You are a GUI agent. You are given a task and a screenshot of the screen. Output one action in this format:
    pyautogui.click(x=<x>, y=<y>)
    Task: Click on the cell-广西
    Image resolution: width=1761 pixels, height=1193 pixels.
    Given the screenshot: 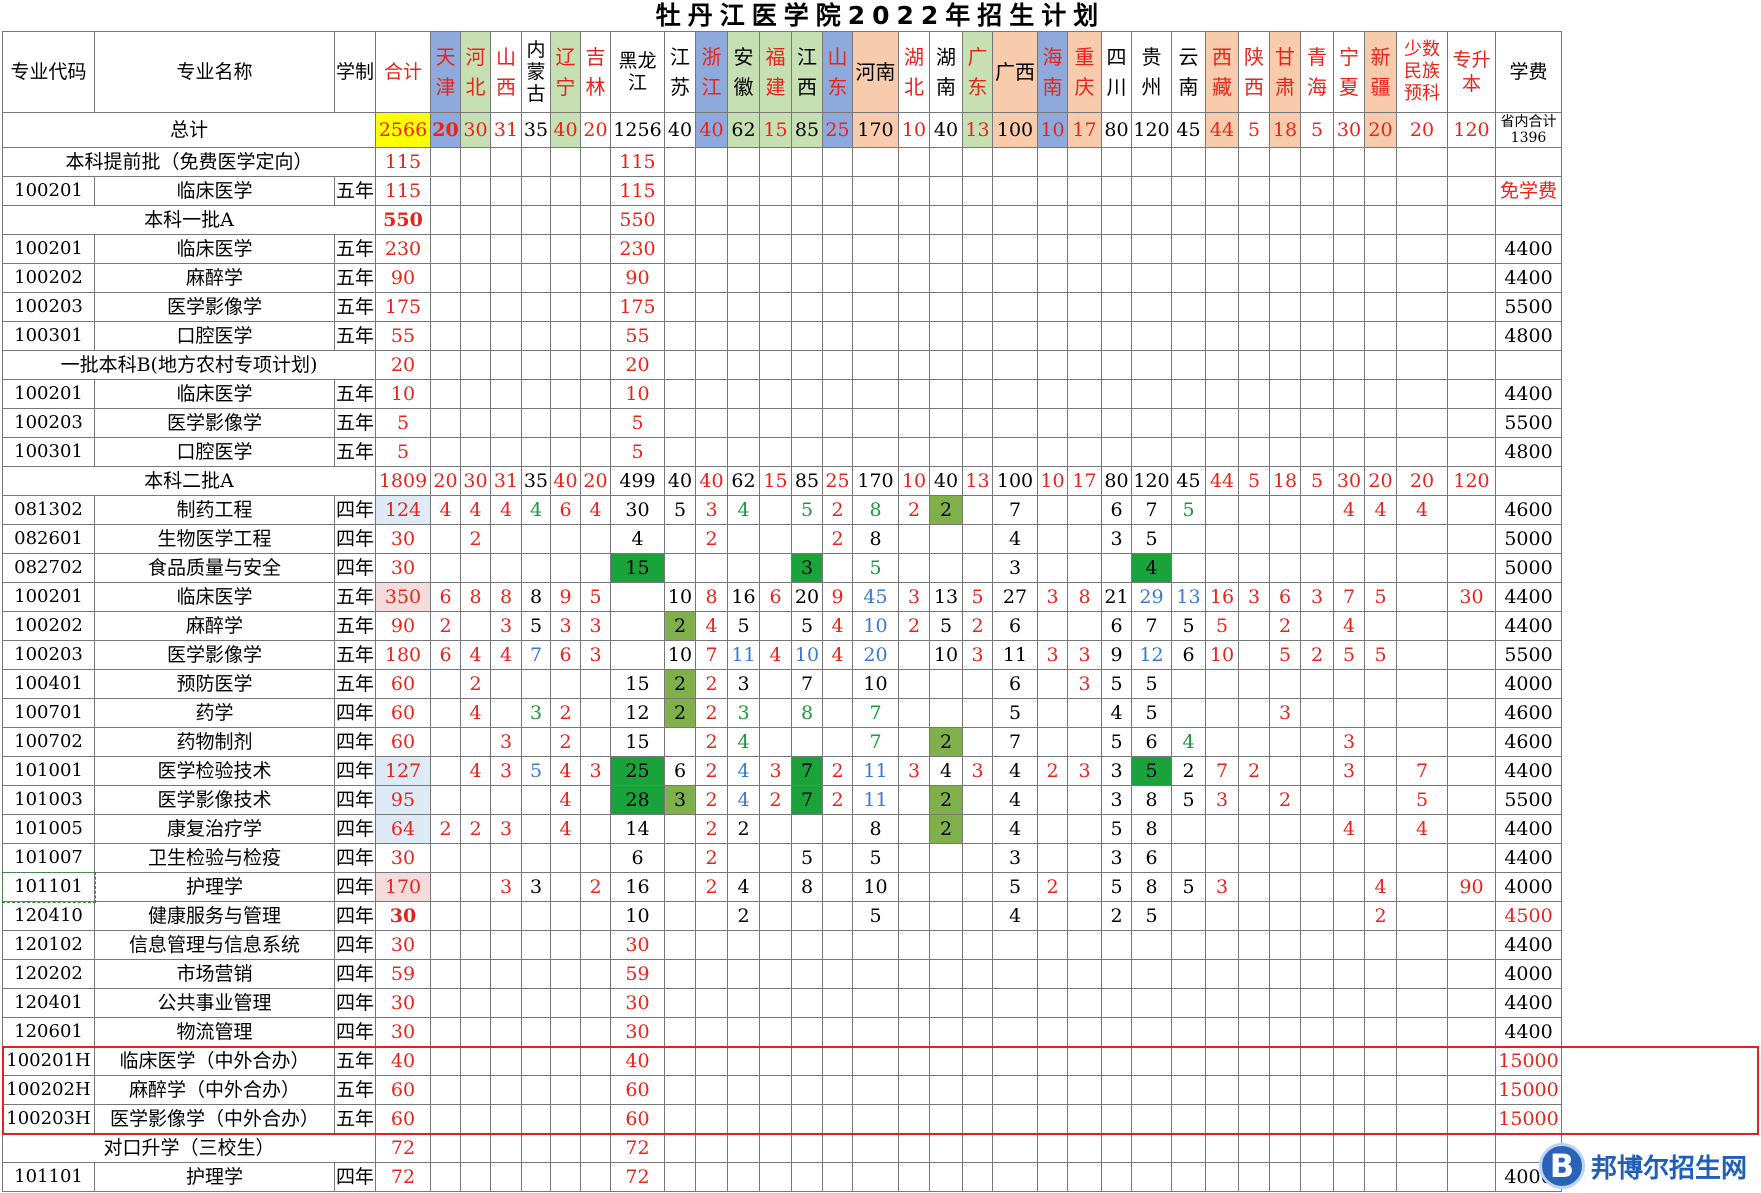 What is the action you would take?
    pyautogui.click(x=1015, y=1003)
    